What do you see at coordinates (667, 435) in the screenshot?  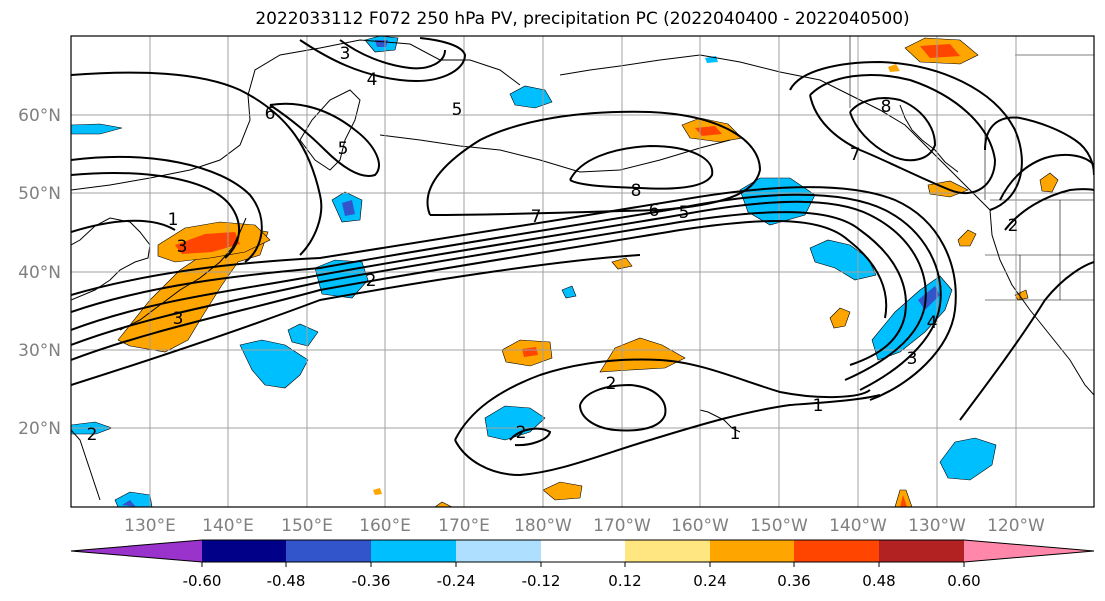 I see `pv-contour-low-1b` at bounding box center [667, 435].